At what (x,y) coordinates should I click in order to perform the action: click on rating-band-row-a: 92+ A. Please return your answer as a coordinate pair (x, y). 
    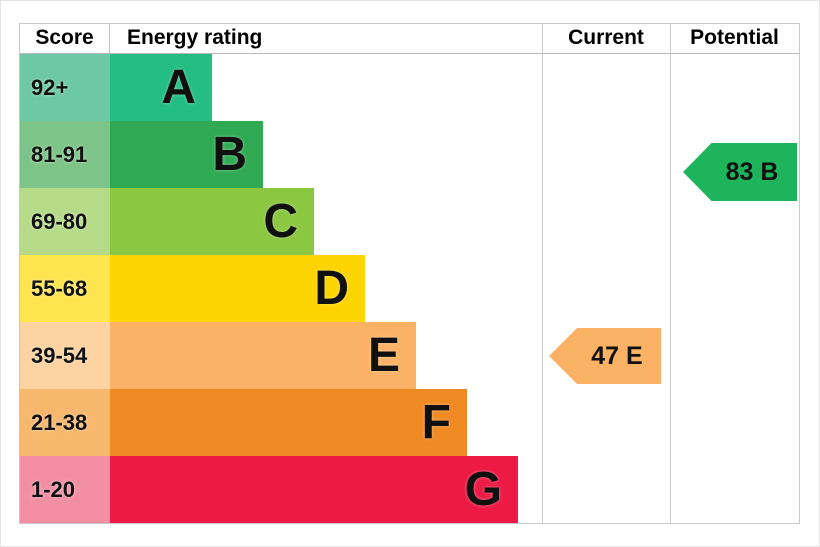
    Looking at the image, I should click on (409, 87).